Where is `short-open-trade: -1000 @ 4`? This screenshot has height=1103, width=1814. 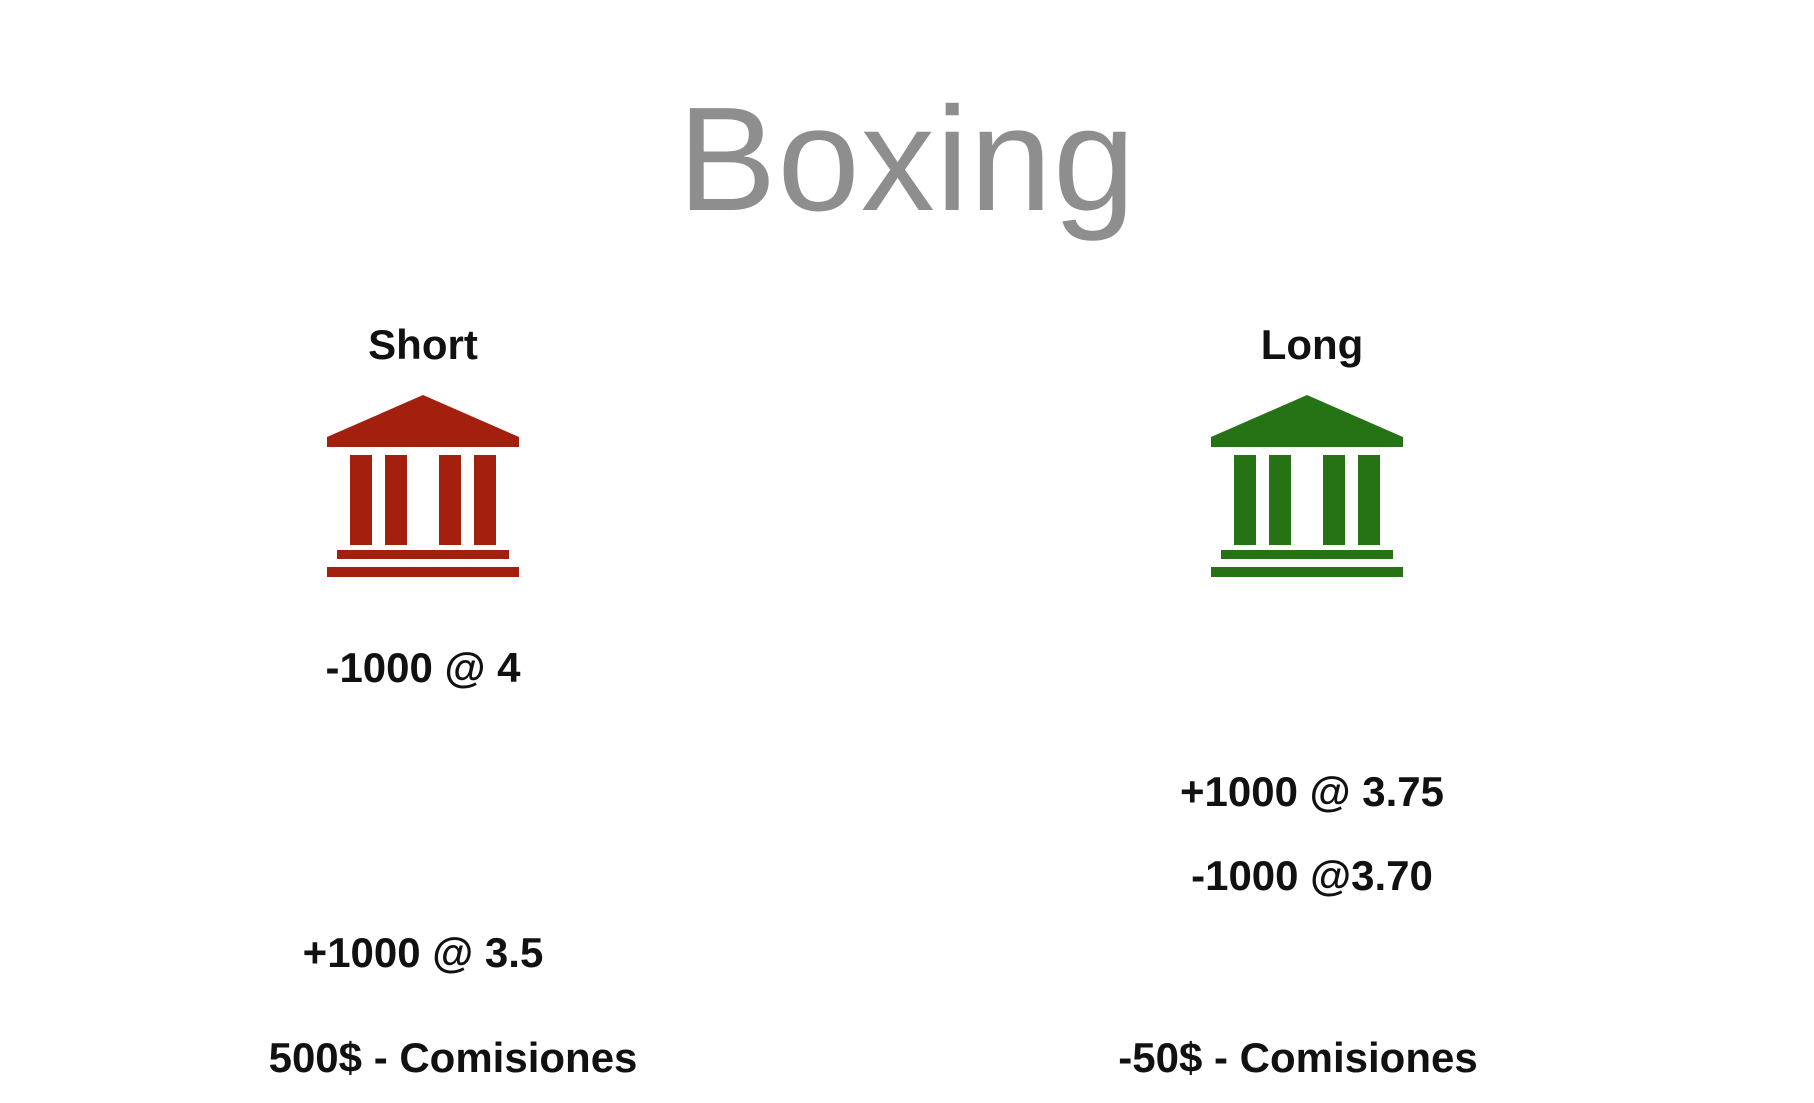
short-open-trade: -1000 @ 4 is located at coordinates (423, 667).